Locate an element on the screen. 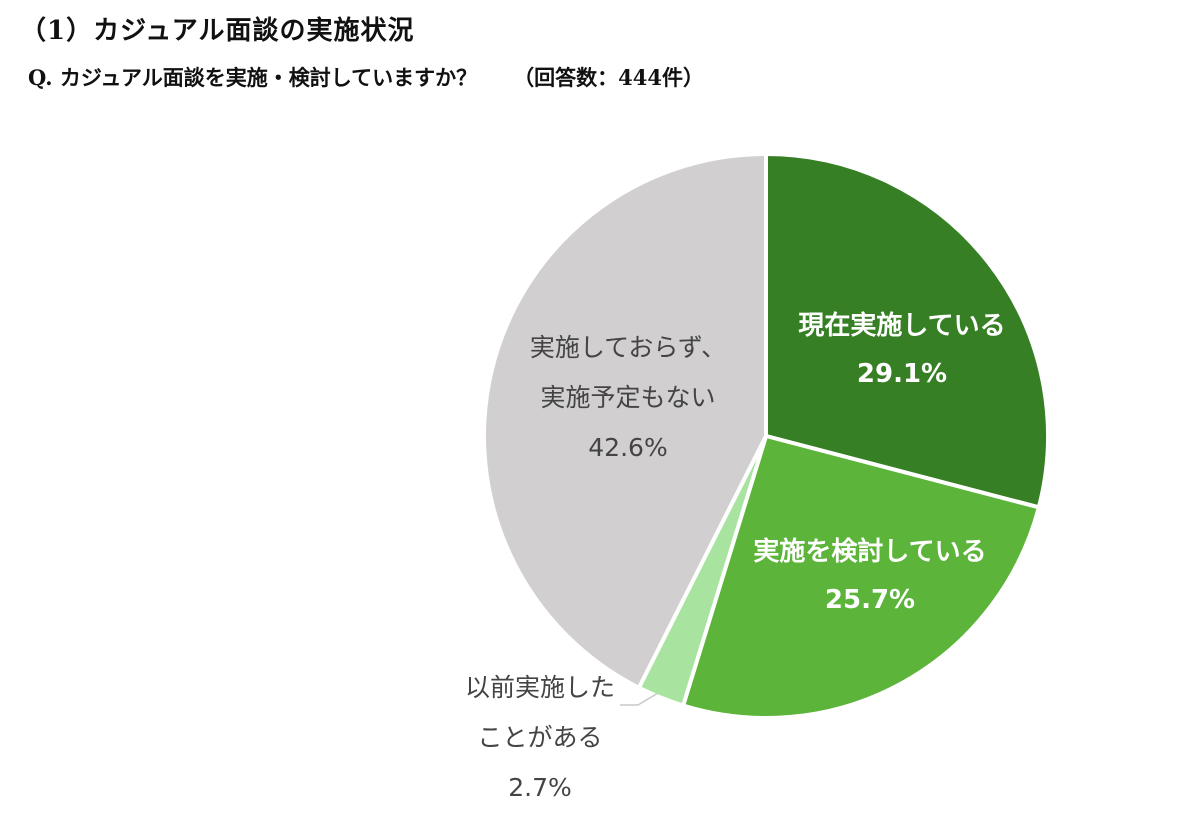 The width and height of the screenshot is (1184, 820). data-label-category: 現在実施している is located at coordinates (901, 325).